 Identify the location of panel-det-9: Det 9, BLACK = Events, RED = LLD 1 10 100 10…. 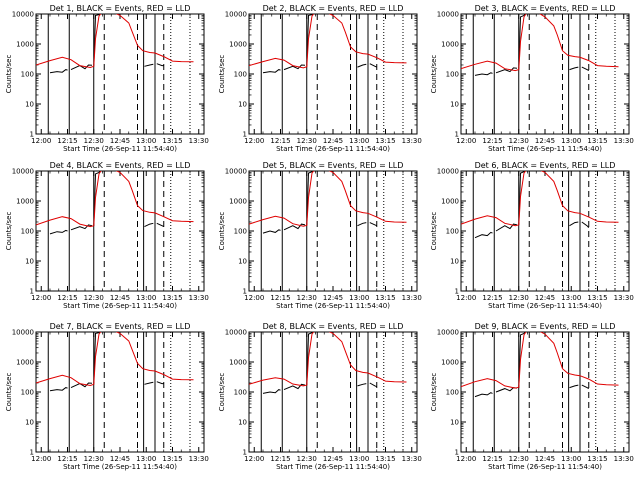
(532, 396).